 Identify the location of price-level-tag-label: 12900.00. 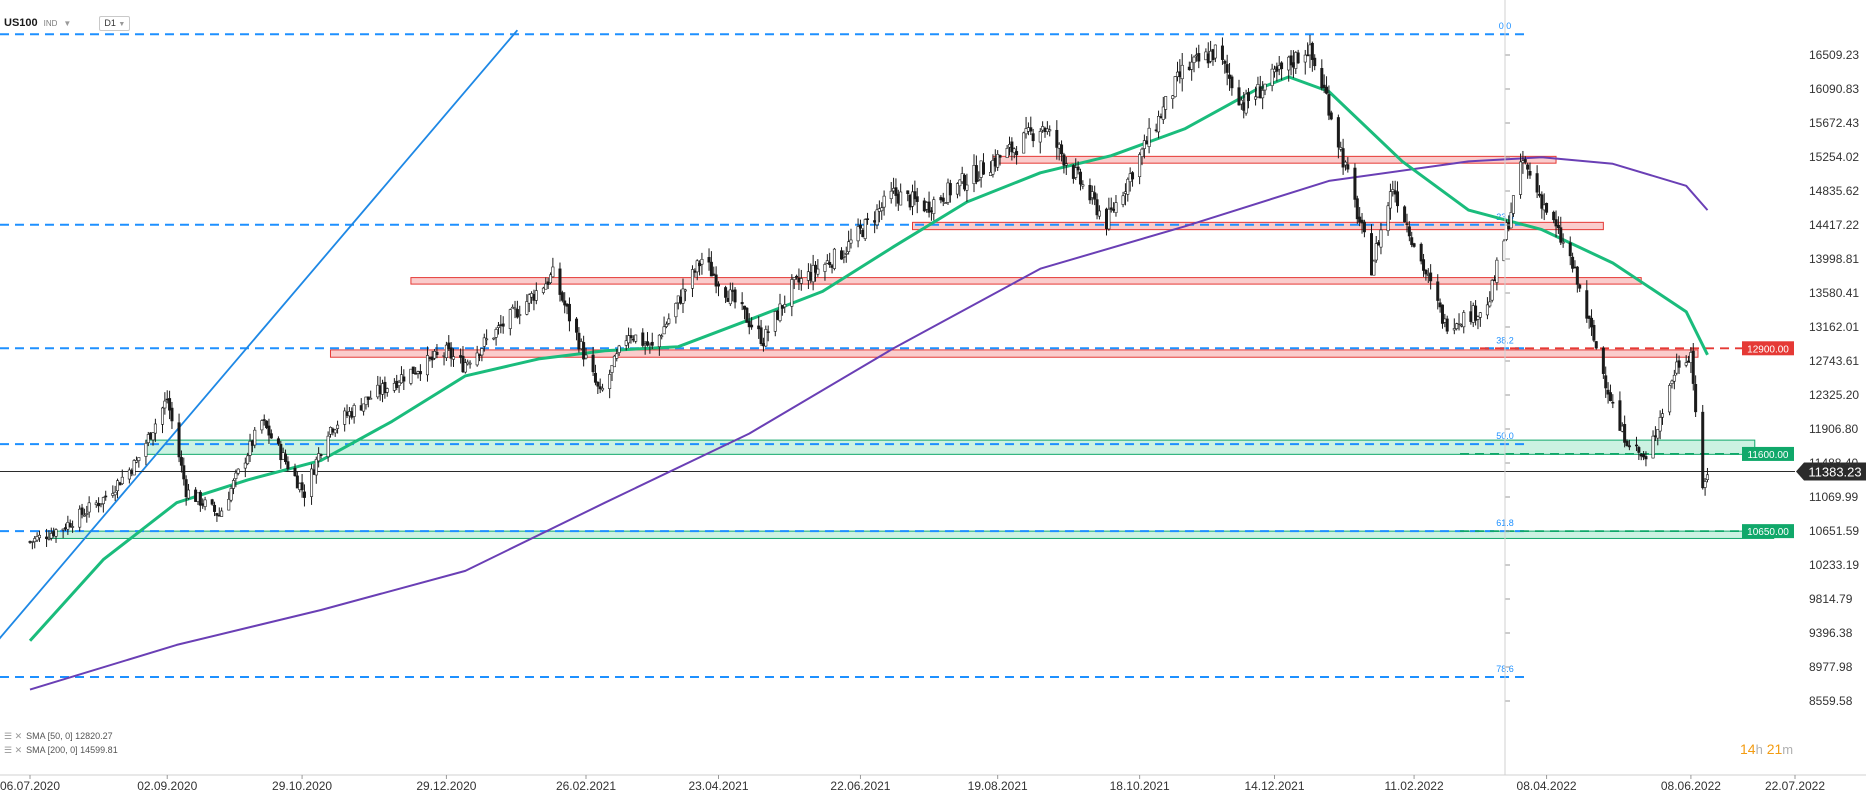
(1768, 349).